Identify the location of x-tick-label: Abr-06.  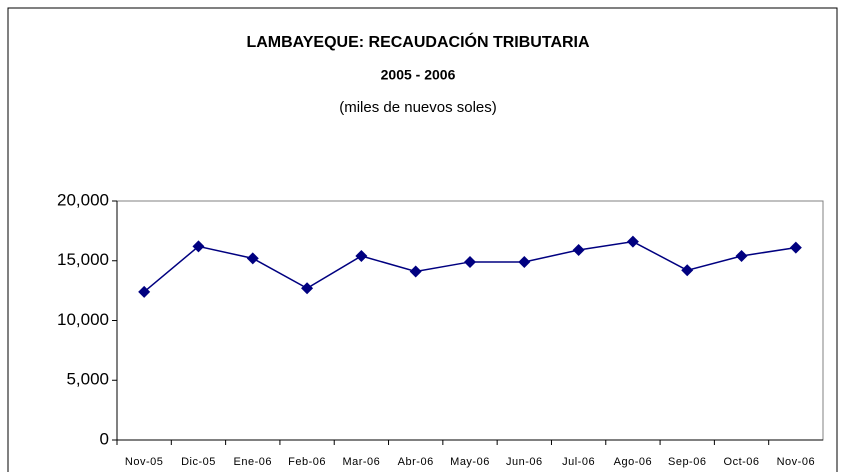
(416, 462).